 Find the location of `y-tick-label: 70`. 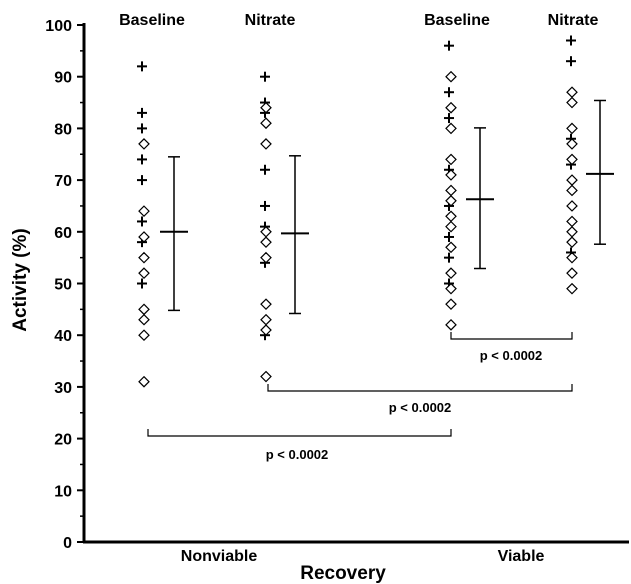

y-tick-label: 70 is located at coordinates (63, 181).